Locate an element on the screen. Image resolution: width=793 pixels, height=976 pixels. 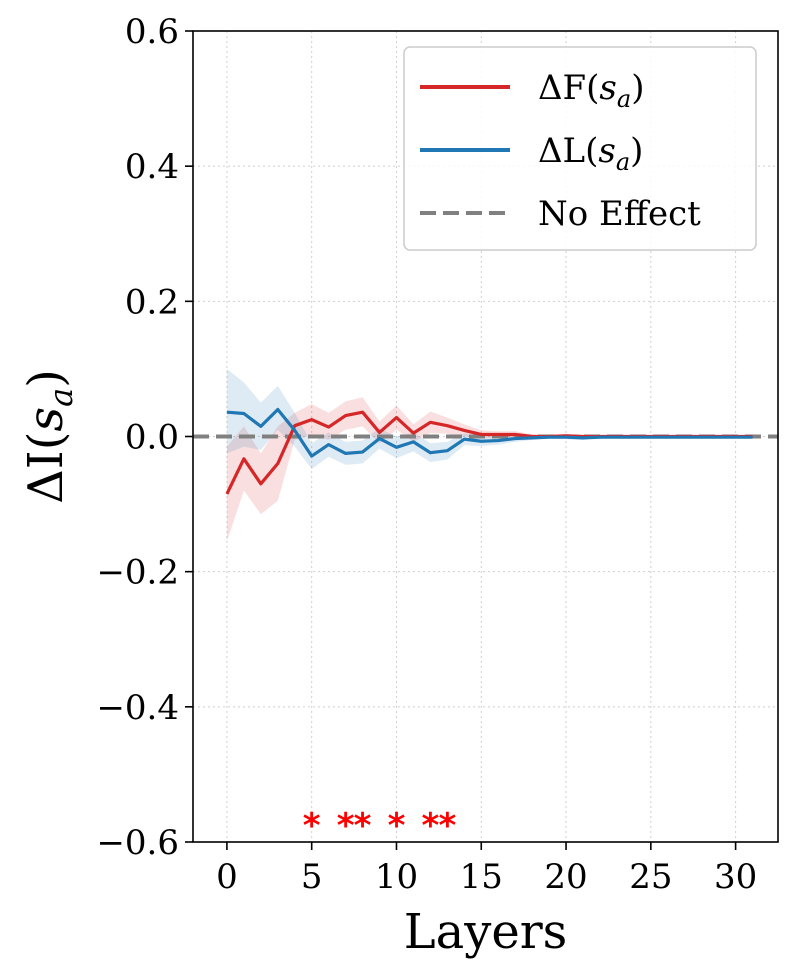
y-label-var: s is located at coordinates (46, 419).